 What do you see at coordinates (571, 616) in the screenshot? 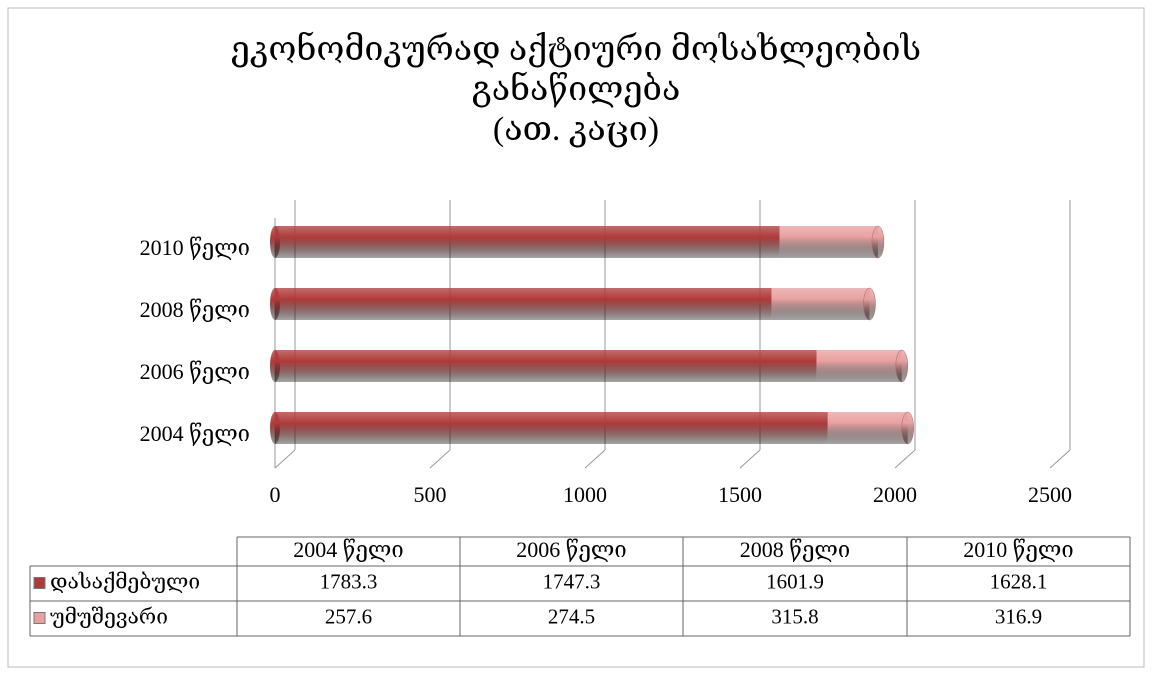
I see `table-cell: 274.5` at bounding box center [571, 616].